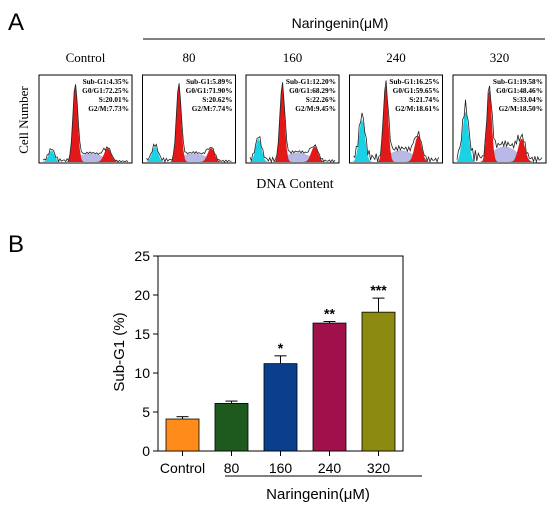  I want to click on histogram-stat: Sub-G1:19.58%, so click(518, 81).